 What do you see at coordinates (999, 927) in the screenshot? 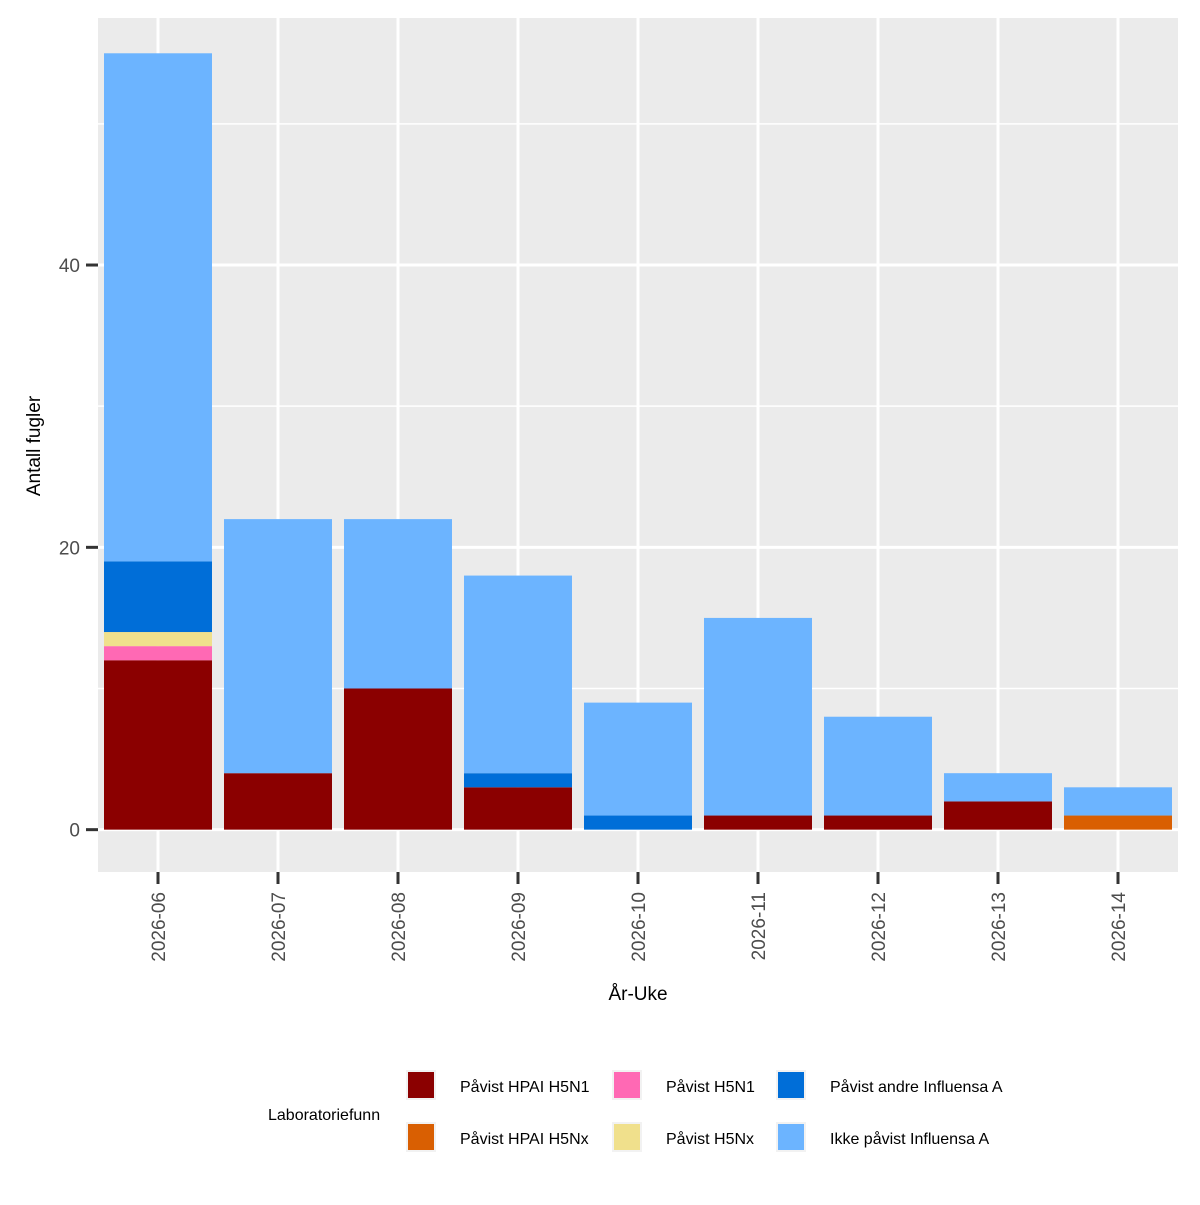
I see `x-tick-label: 2026-13` at bounding box center [999, 927].